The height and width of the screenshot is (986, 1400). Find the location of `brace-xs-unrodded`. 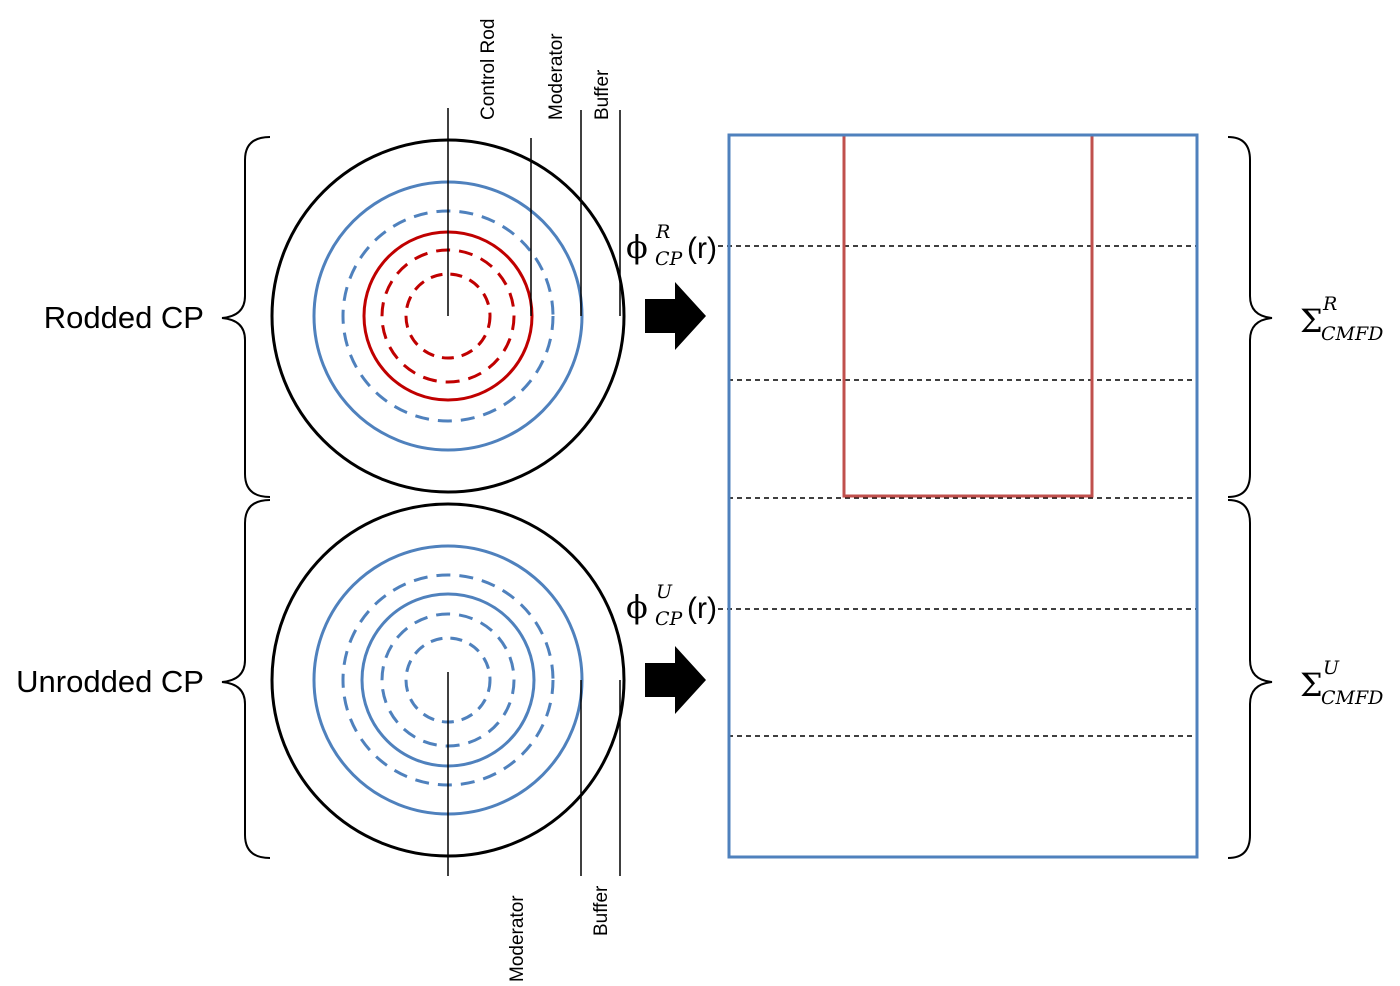

brace-xs-unrodded is located at coordinates (1250, 679).